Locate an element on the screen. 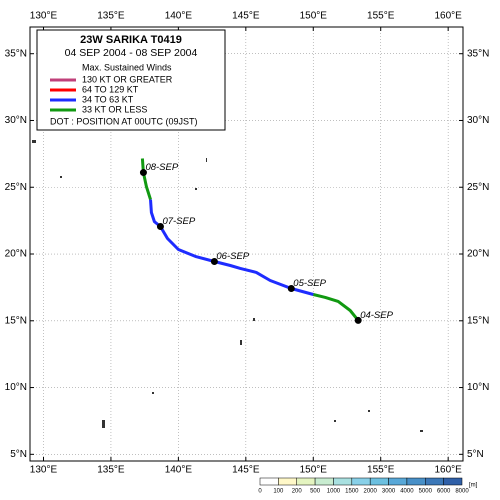 Image resolution: width=500 pixels, height=500 pixels. legend-label: 64 TO 129 KT is located at coordinates (110, 89).